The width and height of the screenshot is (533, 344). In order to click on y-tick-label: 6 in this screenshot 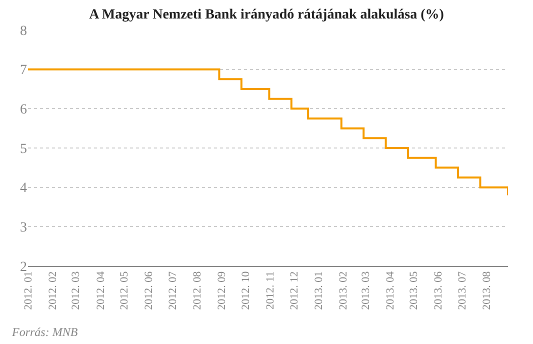, I will do `click(23, 110)`.